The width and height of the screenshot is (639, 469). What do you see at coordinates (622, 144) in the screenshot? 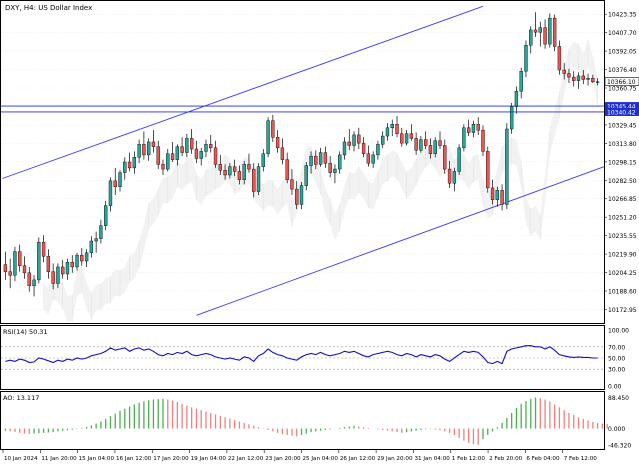
I see `price-tick-label: 10313.80` at bounding box center [622, 144].